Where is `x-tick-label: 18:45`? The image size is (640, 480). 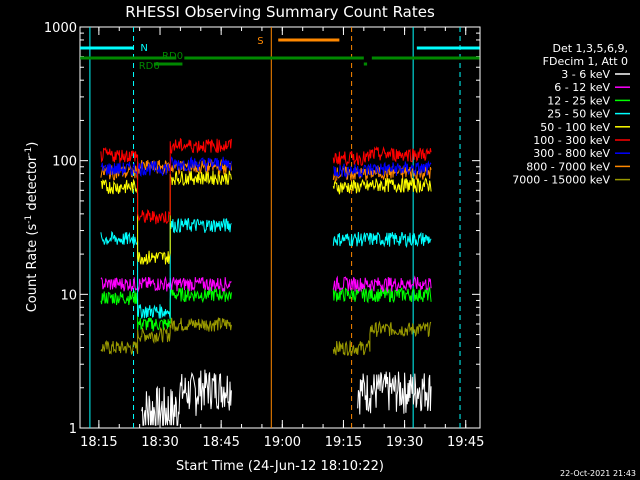
x-tick-label: 18:45 is located at coordinates (220, 442).